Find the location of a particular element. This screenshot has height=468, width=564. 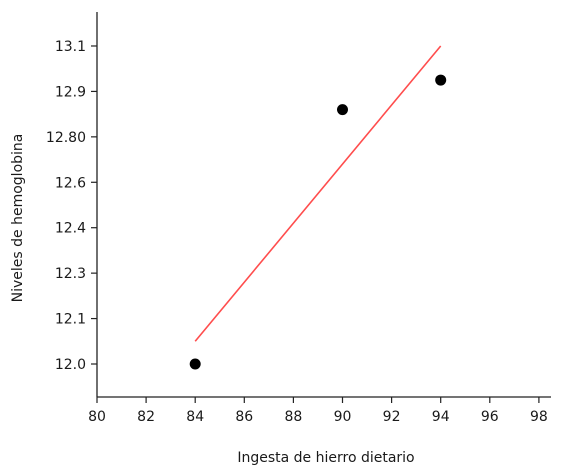

y-axis-ticks: 12.0 12.1 12.3 12.4 12.6 12.80 12.9 13.1 is located at coordinates (71, 206).